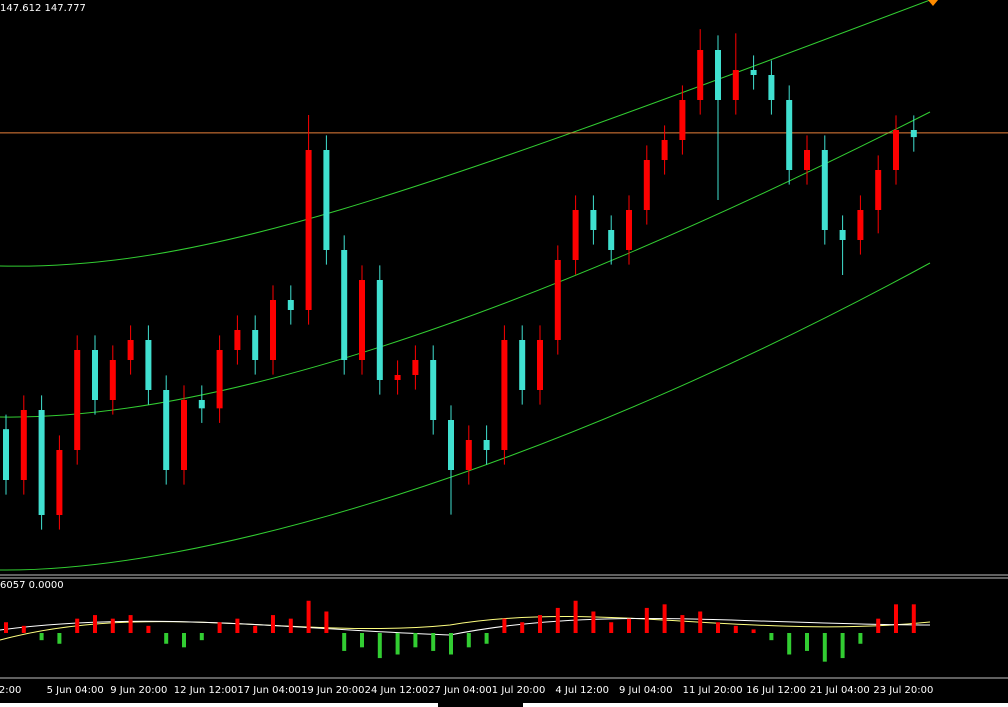 Image resolution: width=1008 pixels, height=707 pixels. I want to click on indicator-label: 6057 0.0000, so click(32, 585).